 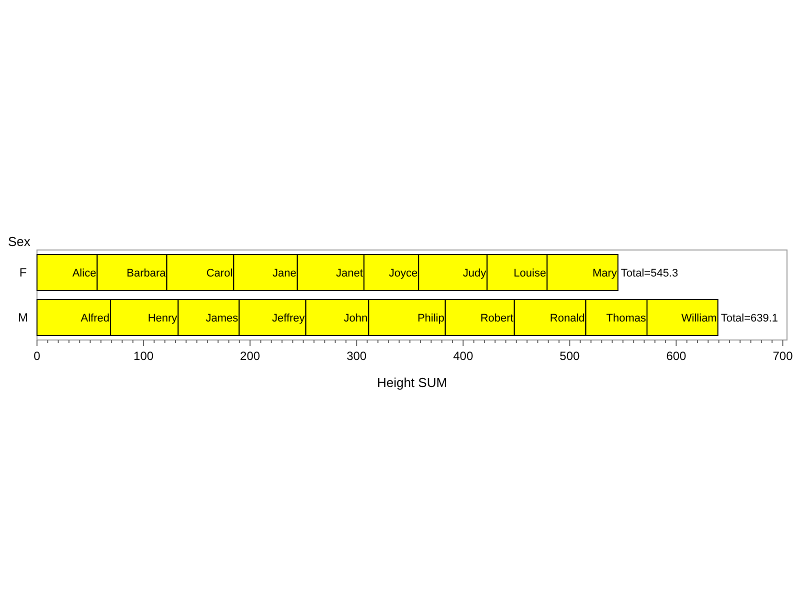 What do you see at coordinates (84, 274) in the screenshot?
I see `series-label: Alice` at bounding box center [84, 274].